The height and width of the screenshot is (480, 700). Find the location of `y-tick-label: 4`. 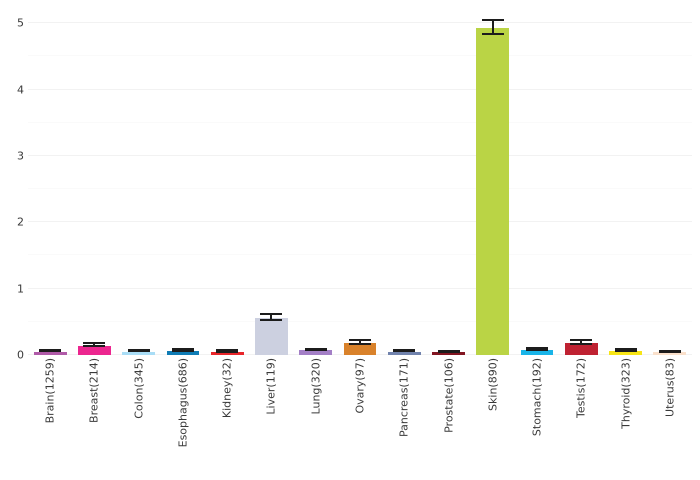

y-tick-label: 4 is located at coordinates (20, 90).